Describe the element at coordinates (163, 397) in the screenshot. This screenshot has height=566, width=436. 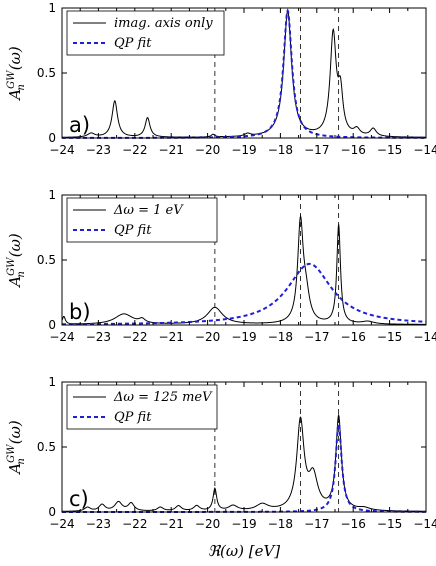
I see `legend-label: Δω = 125 meV` at that location.